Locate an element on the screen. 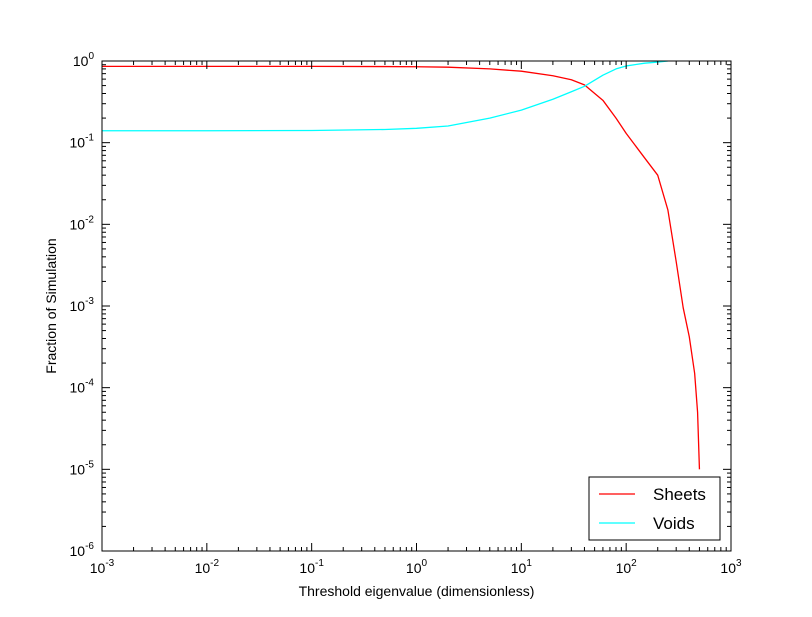  y-tick-label-exponent: 0 is located at coordinates (91, 56).